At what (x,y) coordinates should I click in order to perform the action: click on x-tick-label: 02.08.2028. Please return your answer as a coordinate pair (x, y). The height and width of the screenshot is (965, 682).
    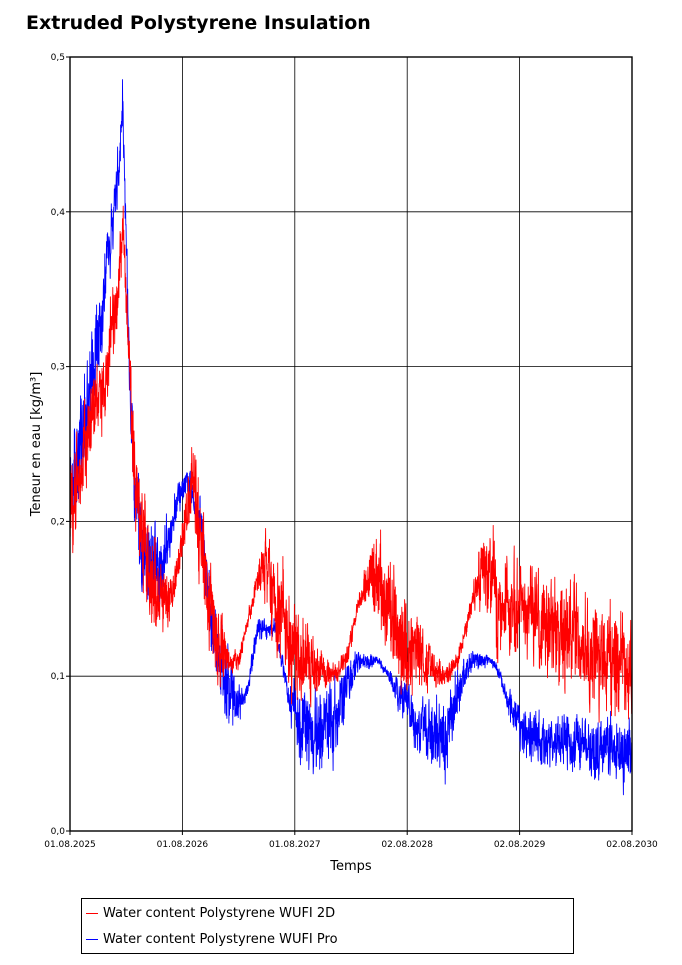
    Looking at the image, I should click on (407, 845).